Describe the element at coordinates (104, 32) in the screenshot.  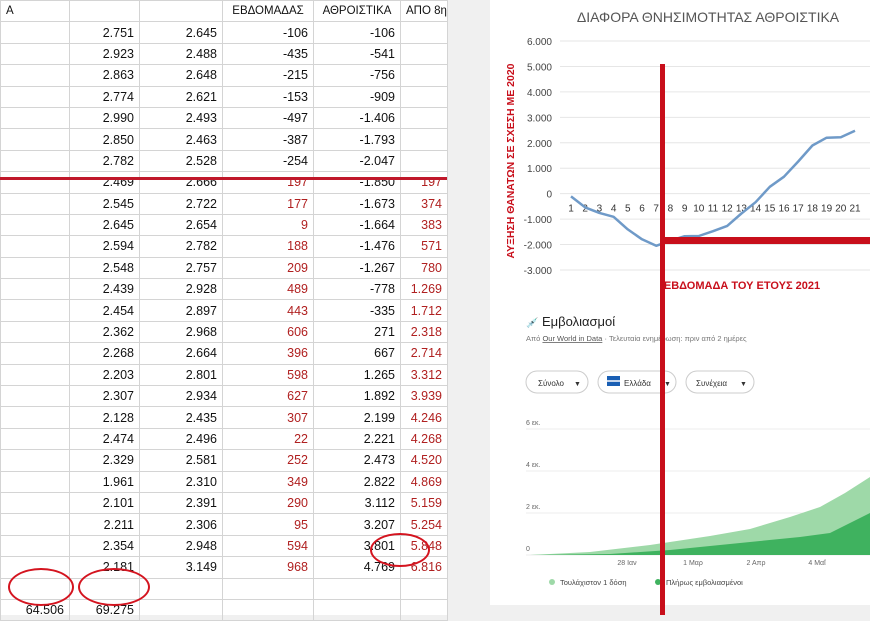
I see `data-cell: 2.751` at that location.